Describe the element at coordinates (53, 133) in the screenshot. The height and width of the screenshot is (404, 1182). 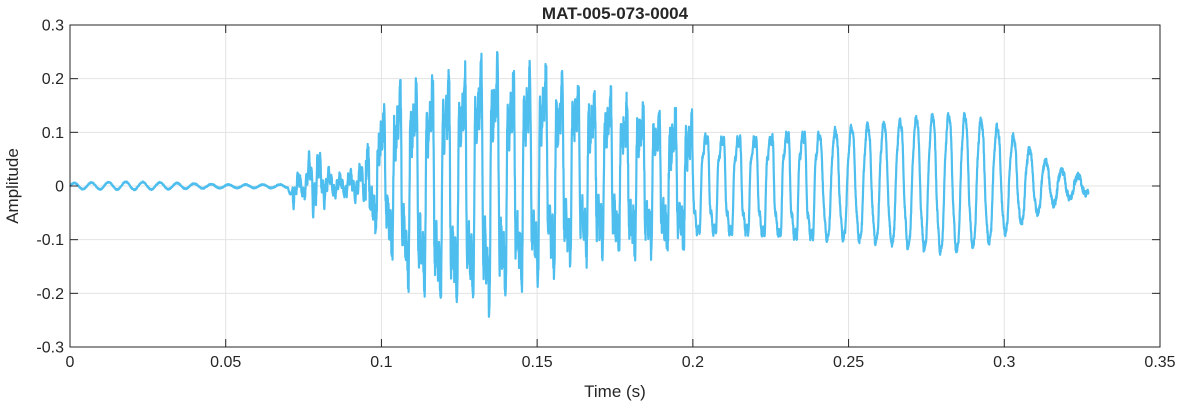
I see `y-tick-label: 0.1` at that location.